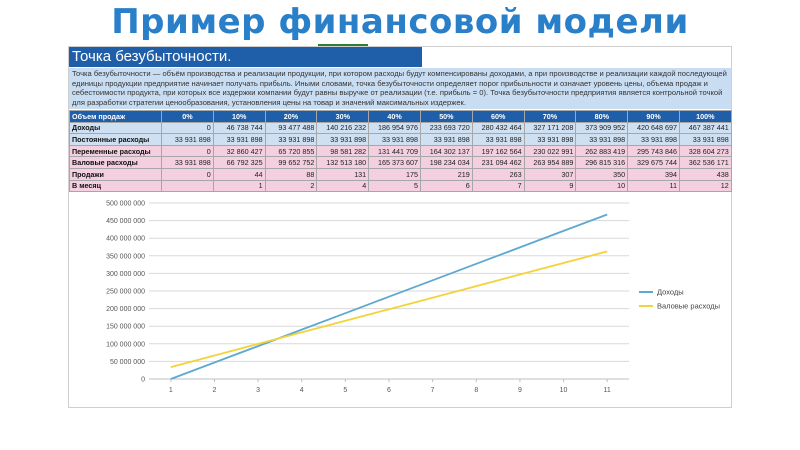 This screenshot has width=800, height=450. I want to click on y-tick-label: 450 000 000, so click(125, 221).